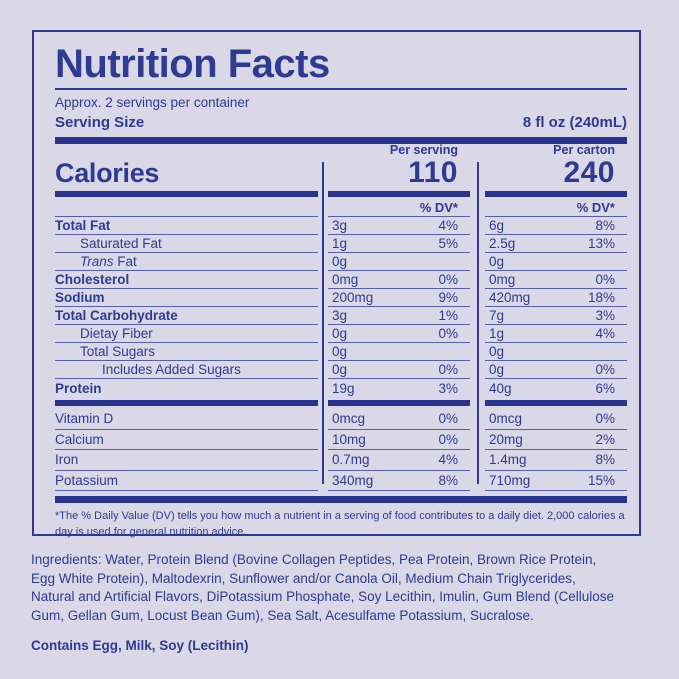 The width and height of the screenshot is (679, 679). Describe the element at coordinates (574, 122) in the screenshot. I see `serving-size-value: 8 fl oz (240mL)` at that location.